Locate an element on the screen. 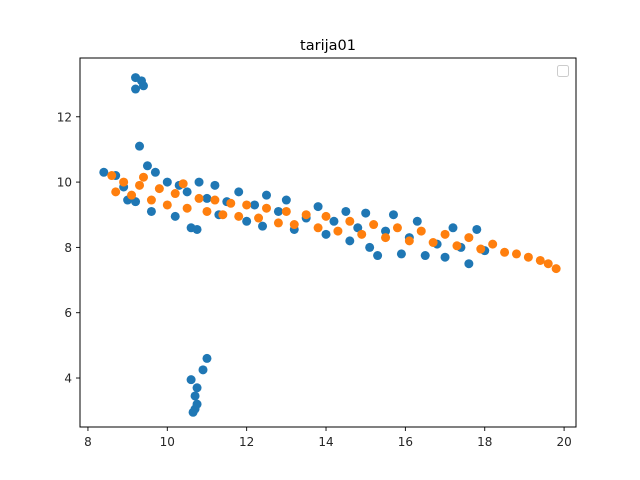  x-tick-label: 14 is located at coordinates (325, 442).